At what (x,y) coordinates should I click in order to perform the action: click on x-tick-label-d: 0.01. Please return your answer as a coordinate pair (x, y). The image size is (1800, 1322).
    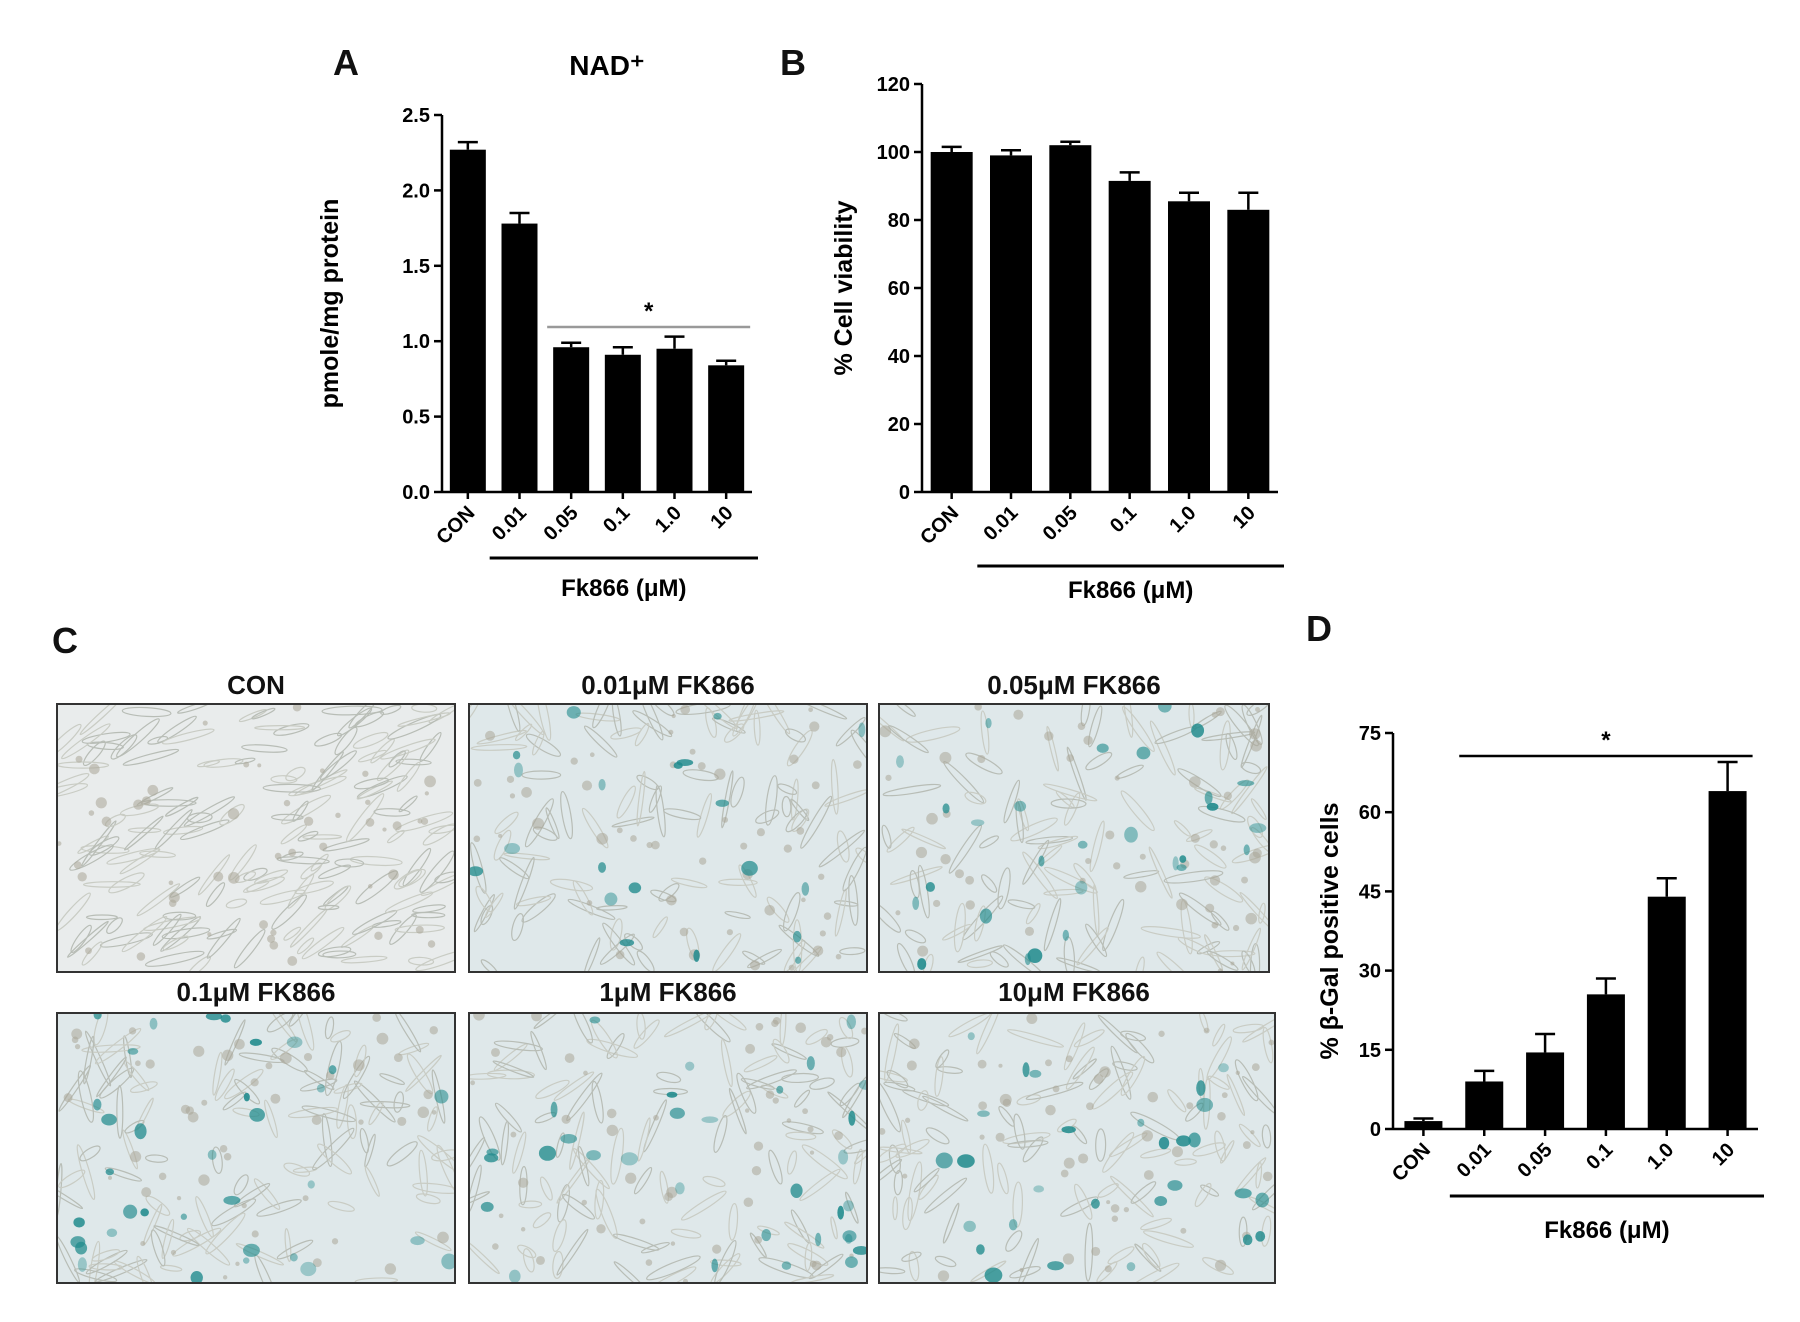
    Looking at the image, I should click on (1474, 1160).